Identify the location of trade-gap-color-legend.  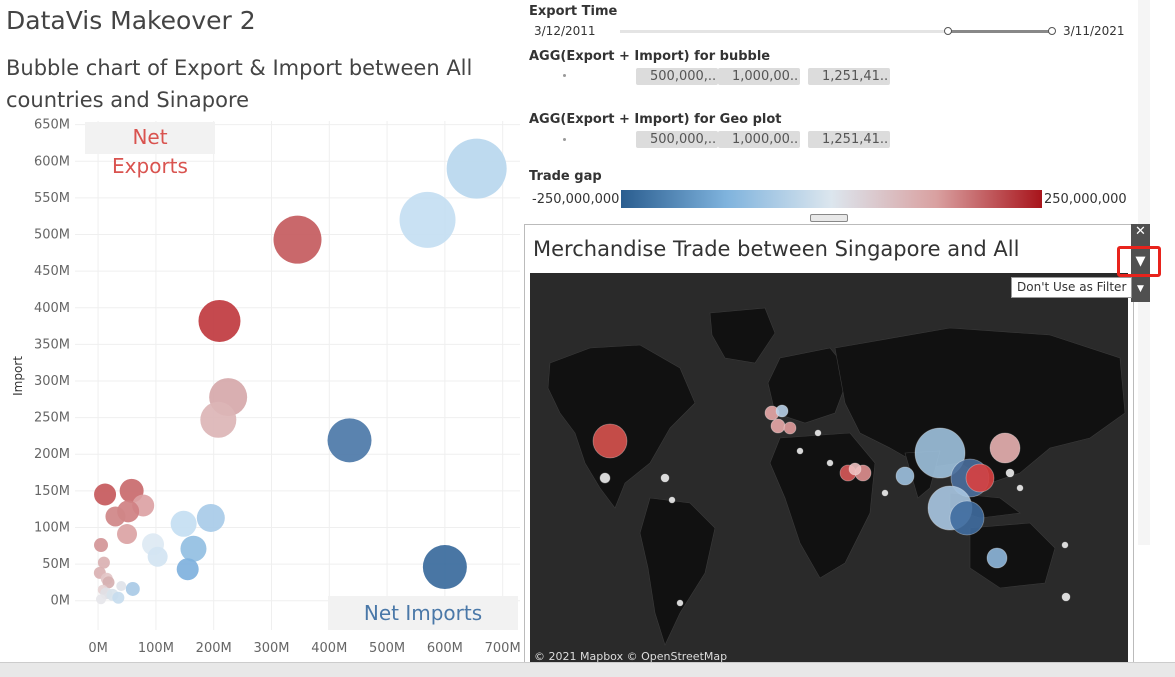
(831, 199).